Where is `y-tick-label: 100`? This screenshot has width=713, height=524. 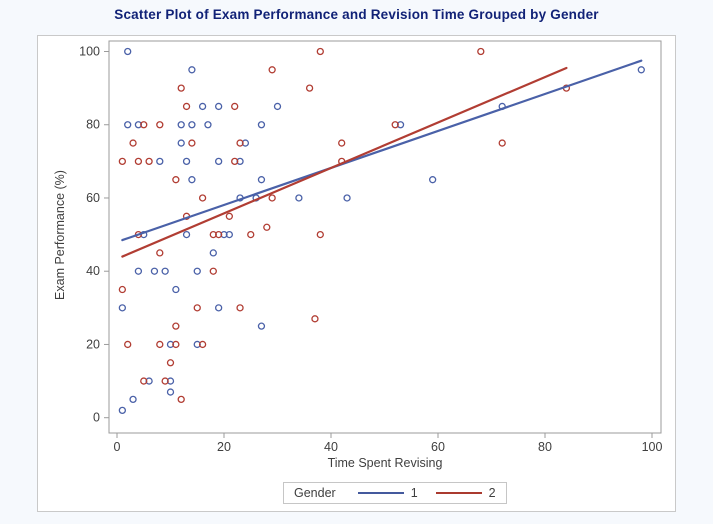
y-tick-label: 100 is located at coordinates (89, 52).